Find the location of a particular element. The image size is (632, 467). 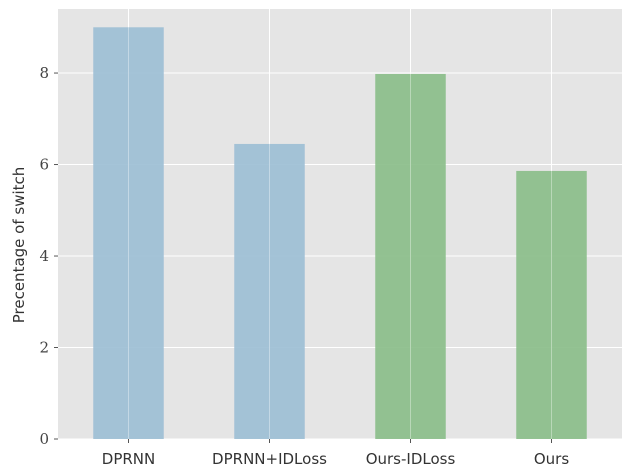

bar-dprnn is located at coordinates (128, 233).